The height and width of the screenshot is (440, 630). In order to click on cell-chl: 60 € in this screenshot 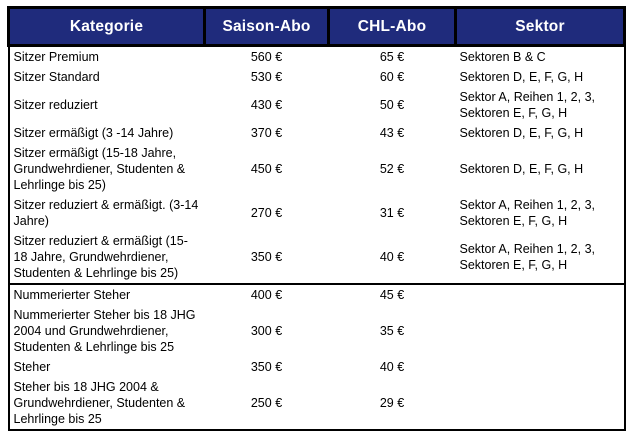, I will do `click(392, 77)`.